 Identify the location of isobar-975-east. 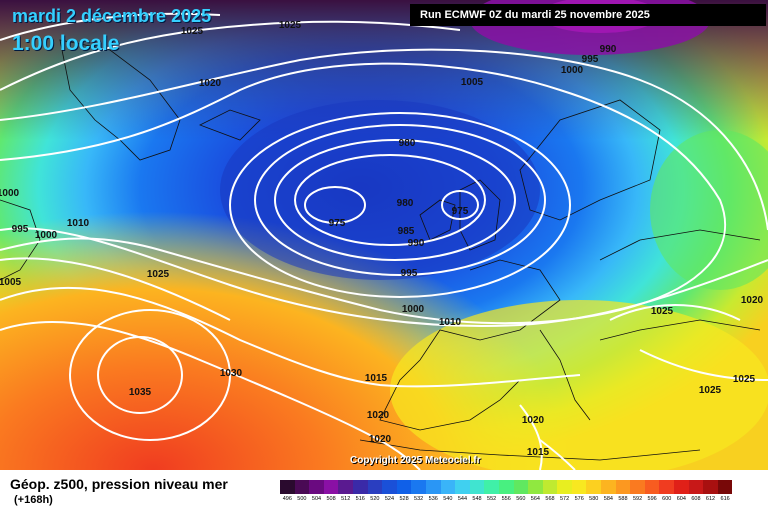
(460, 205).